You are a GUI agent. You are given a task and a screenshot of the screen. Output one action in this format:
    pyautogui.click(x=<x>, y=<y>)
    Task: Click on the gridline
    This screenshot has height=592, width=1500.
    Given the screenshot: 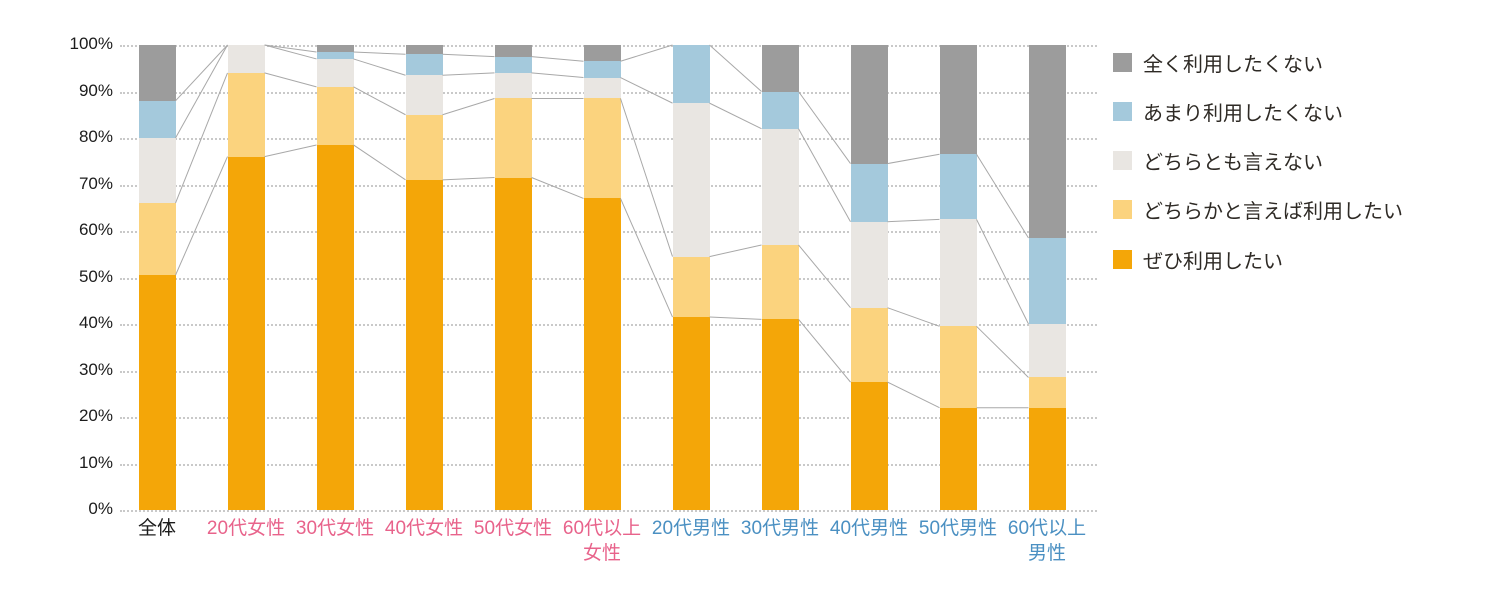 What is the action you would take?
    pyautogui.click(x=608, y=511)
    